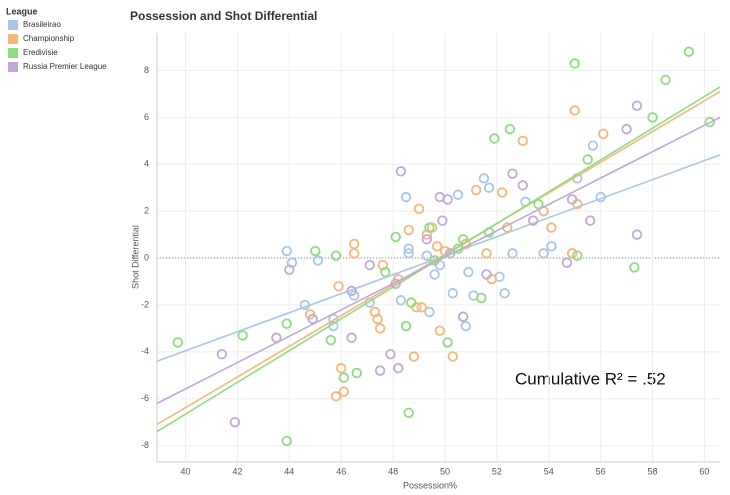 Image resolution: width=730 pixels, height=495 pixels. Describe the element at coordinates (146, 70) in the screenshot. I see `y-tick-label: 8` at that location.